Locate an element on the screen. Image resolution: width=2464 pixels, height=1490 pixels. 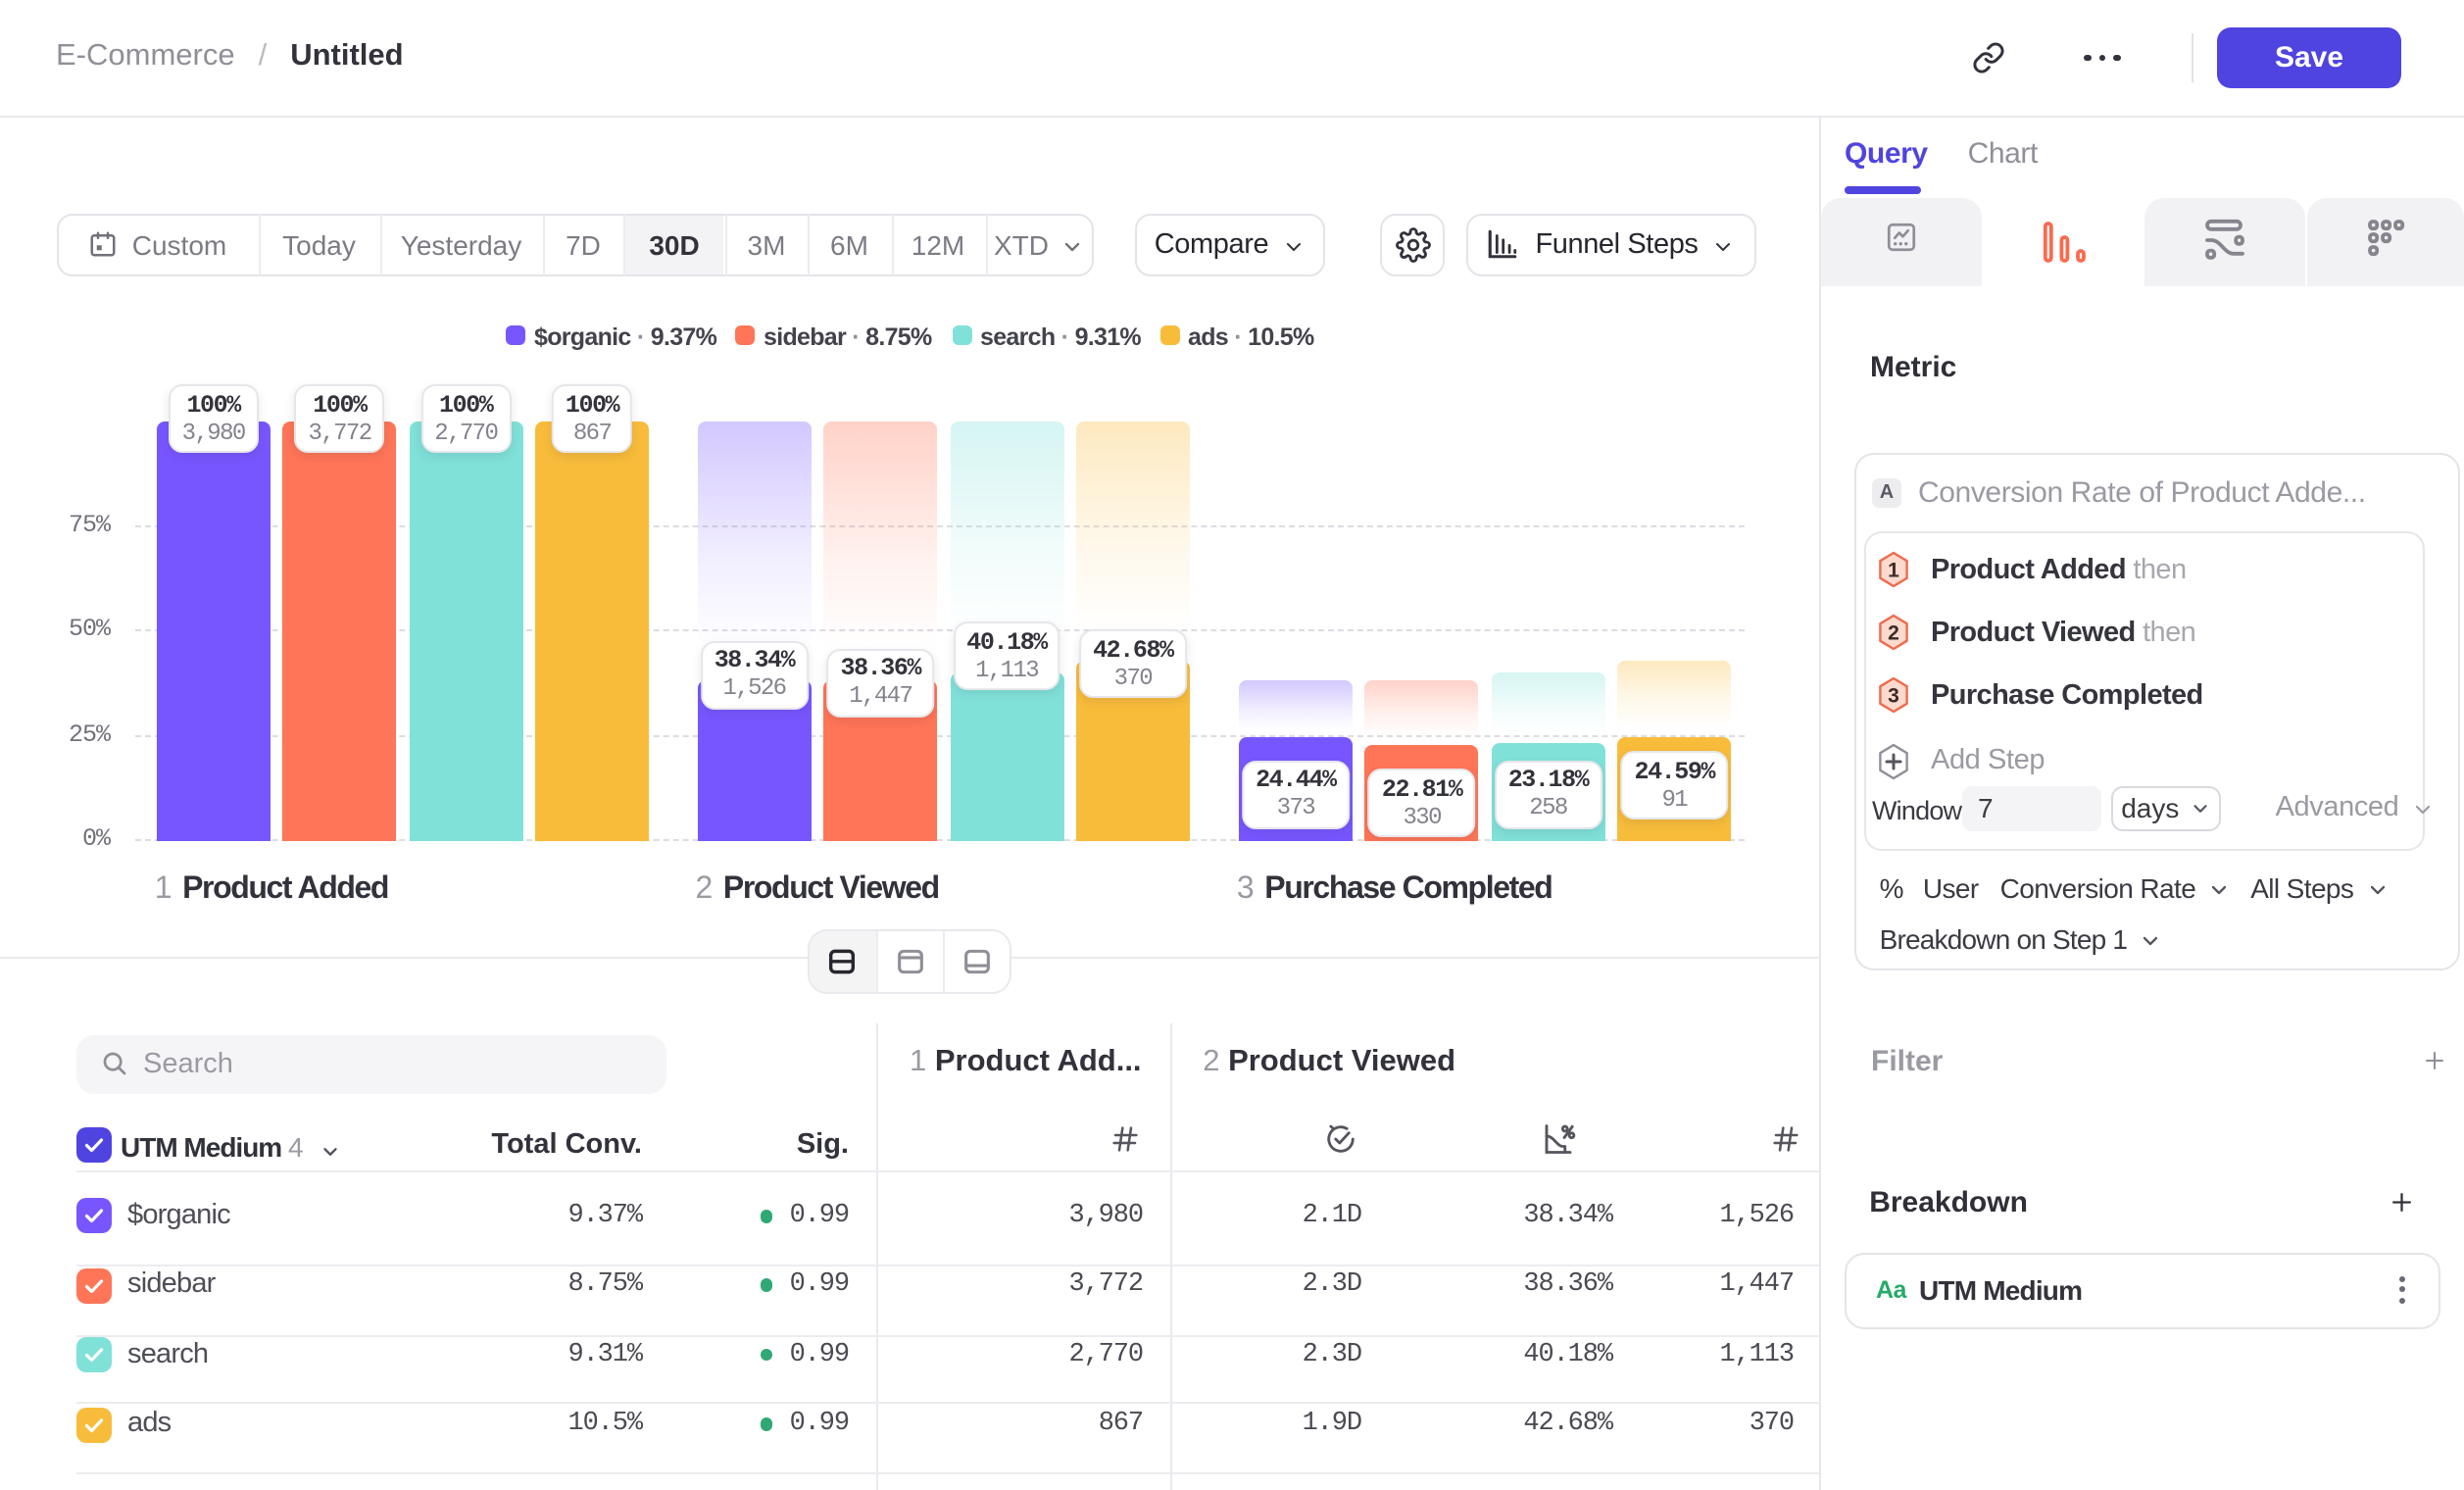
svg-text: 1 is located at coordinates (1895, 570).